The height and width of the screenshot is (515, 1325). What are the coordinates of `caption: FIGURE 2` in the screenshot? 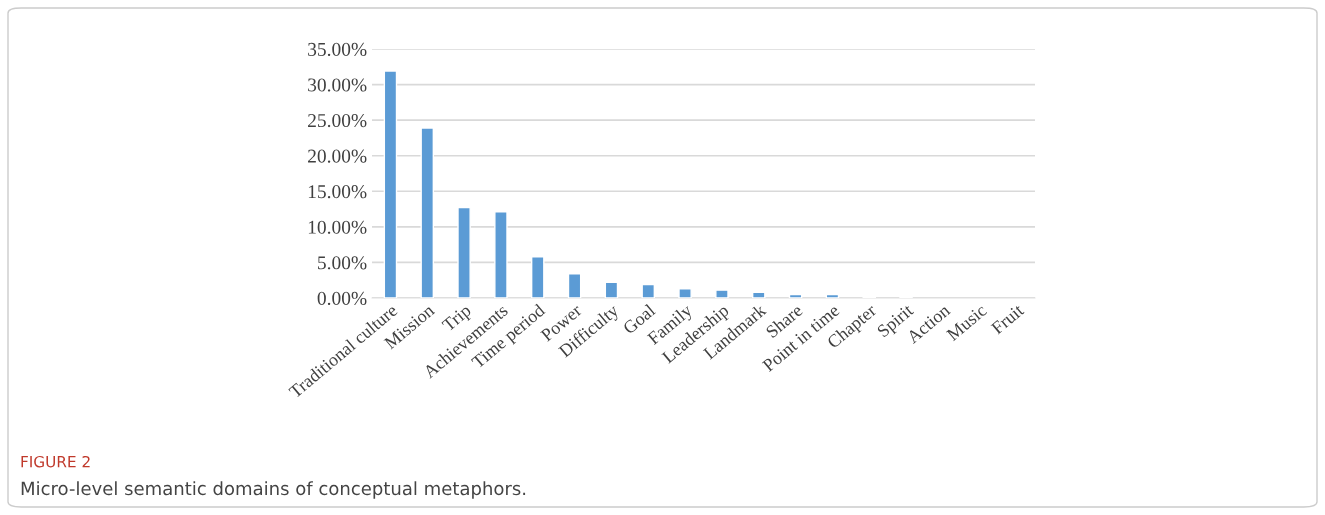 It's located at (55, 461).